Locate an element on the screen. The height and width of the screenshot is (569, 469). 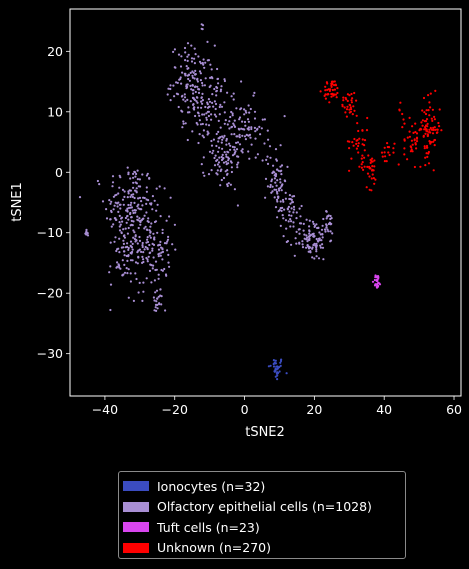
x-tick-label: −20 is located at coordinates (175, 409).